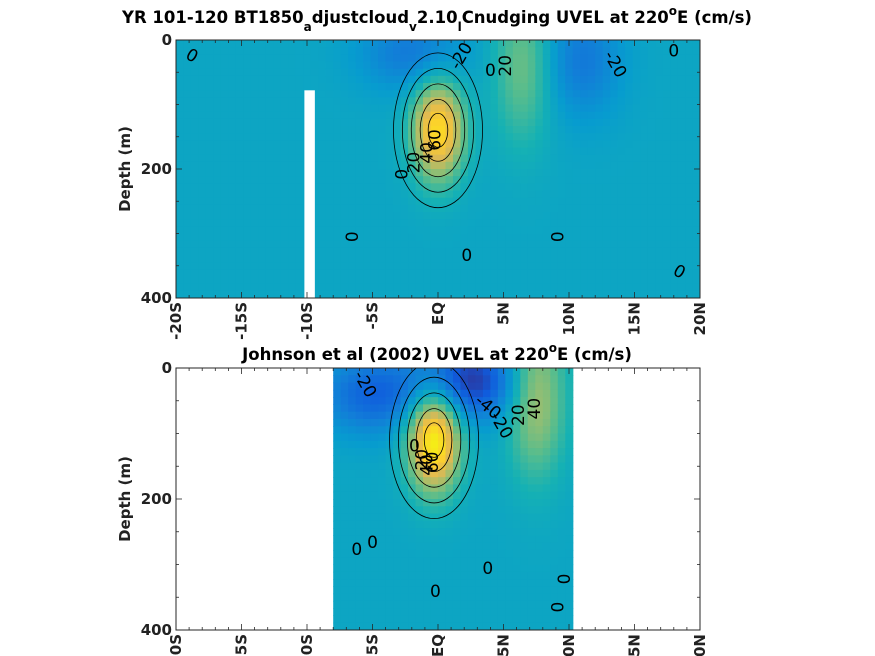 Image resolution: width=875 pixels, height=656 pixels. I want to click on contour-label: 0, so click(435, 592).